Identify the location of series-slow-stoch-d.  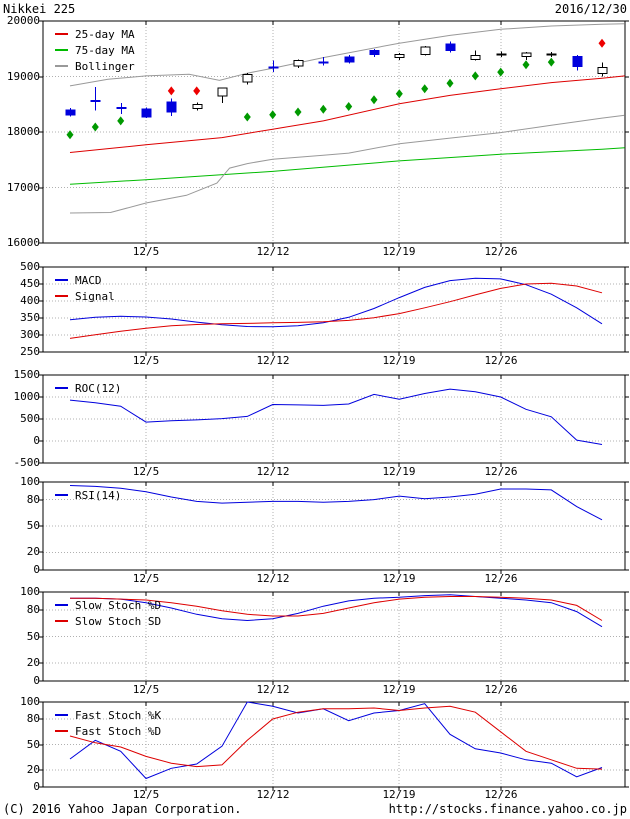
(336, 611).